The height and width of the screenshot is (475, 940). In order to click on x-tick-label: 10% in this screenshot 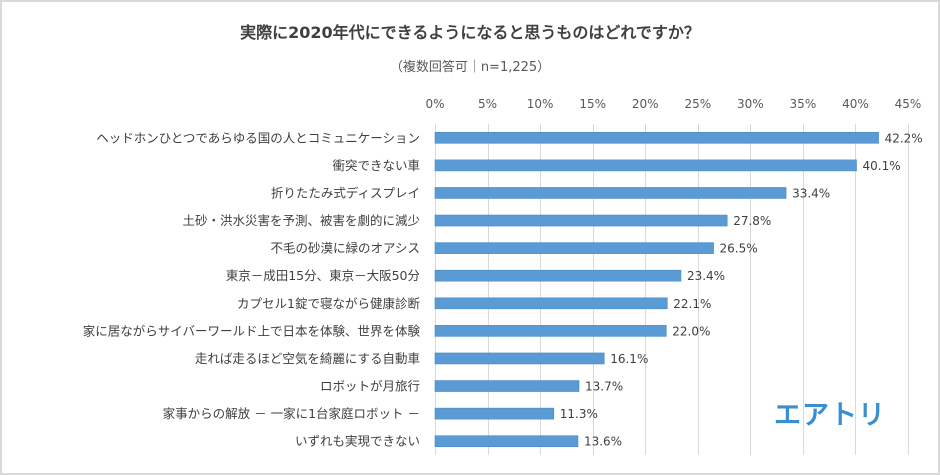, I will do `click(540, 104)`.